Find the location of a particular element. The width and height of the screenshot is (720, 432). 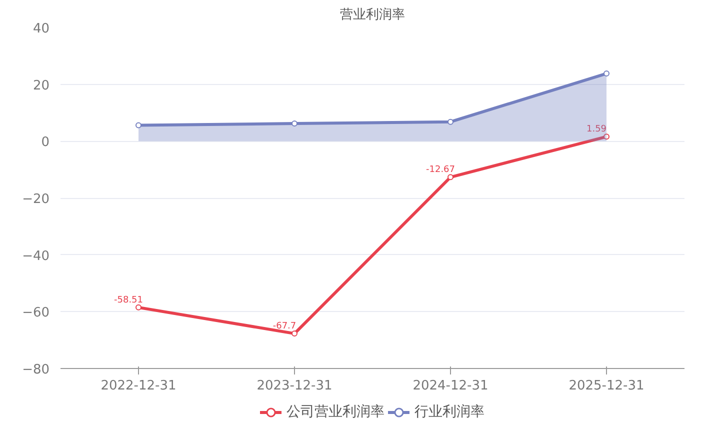

y-tick-label: −40 is located at coordinates (36, 256).